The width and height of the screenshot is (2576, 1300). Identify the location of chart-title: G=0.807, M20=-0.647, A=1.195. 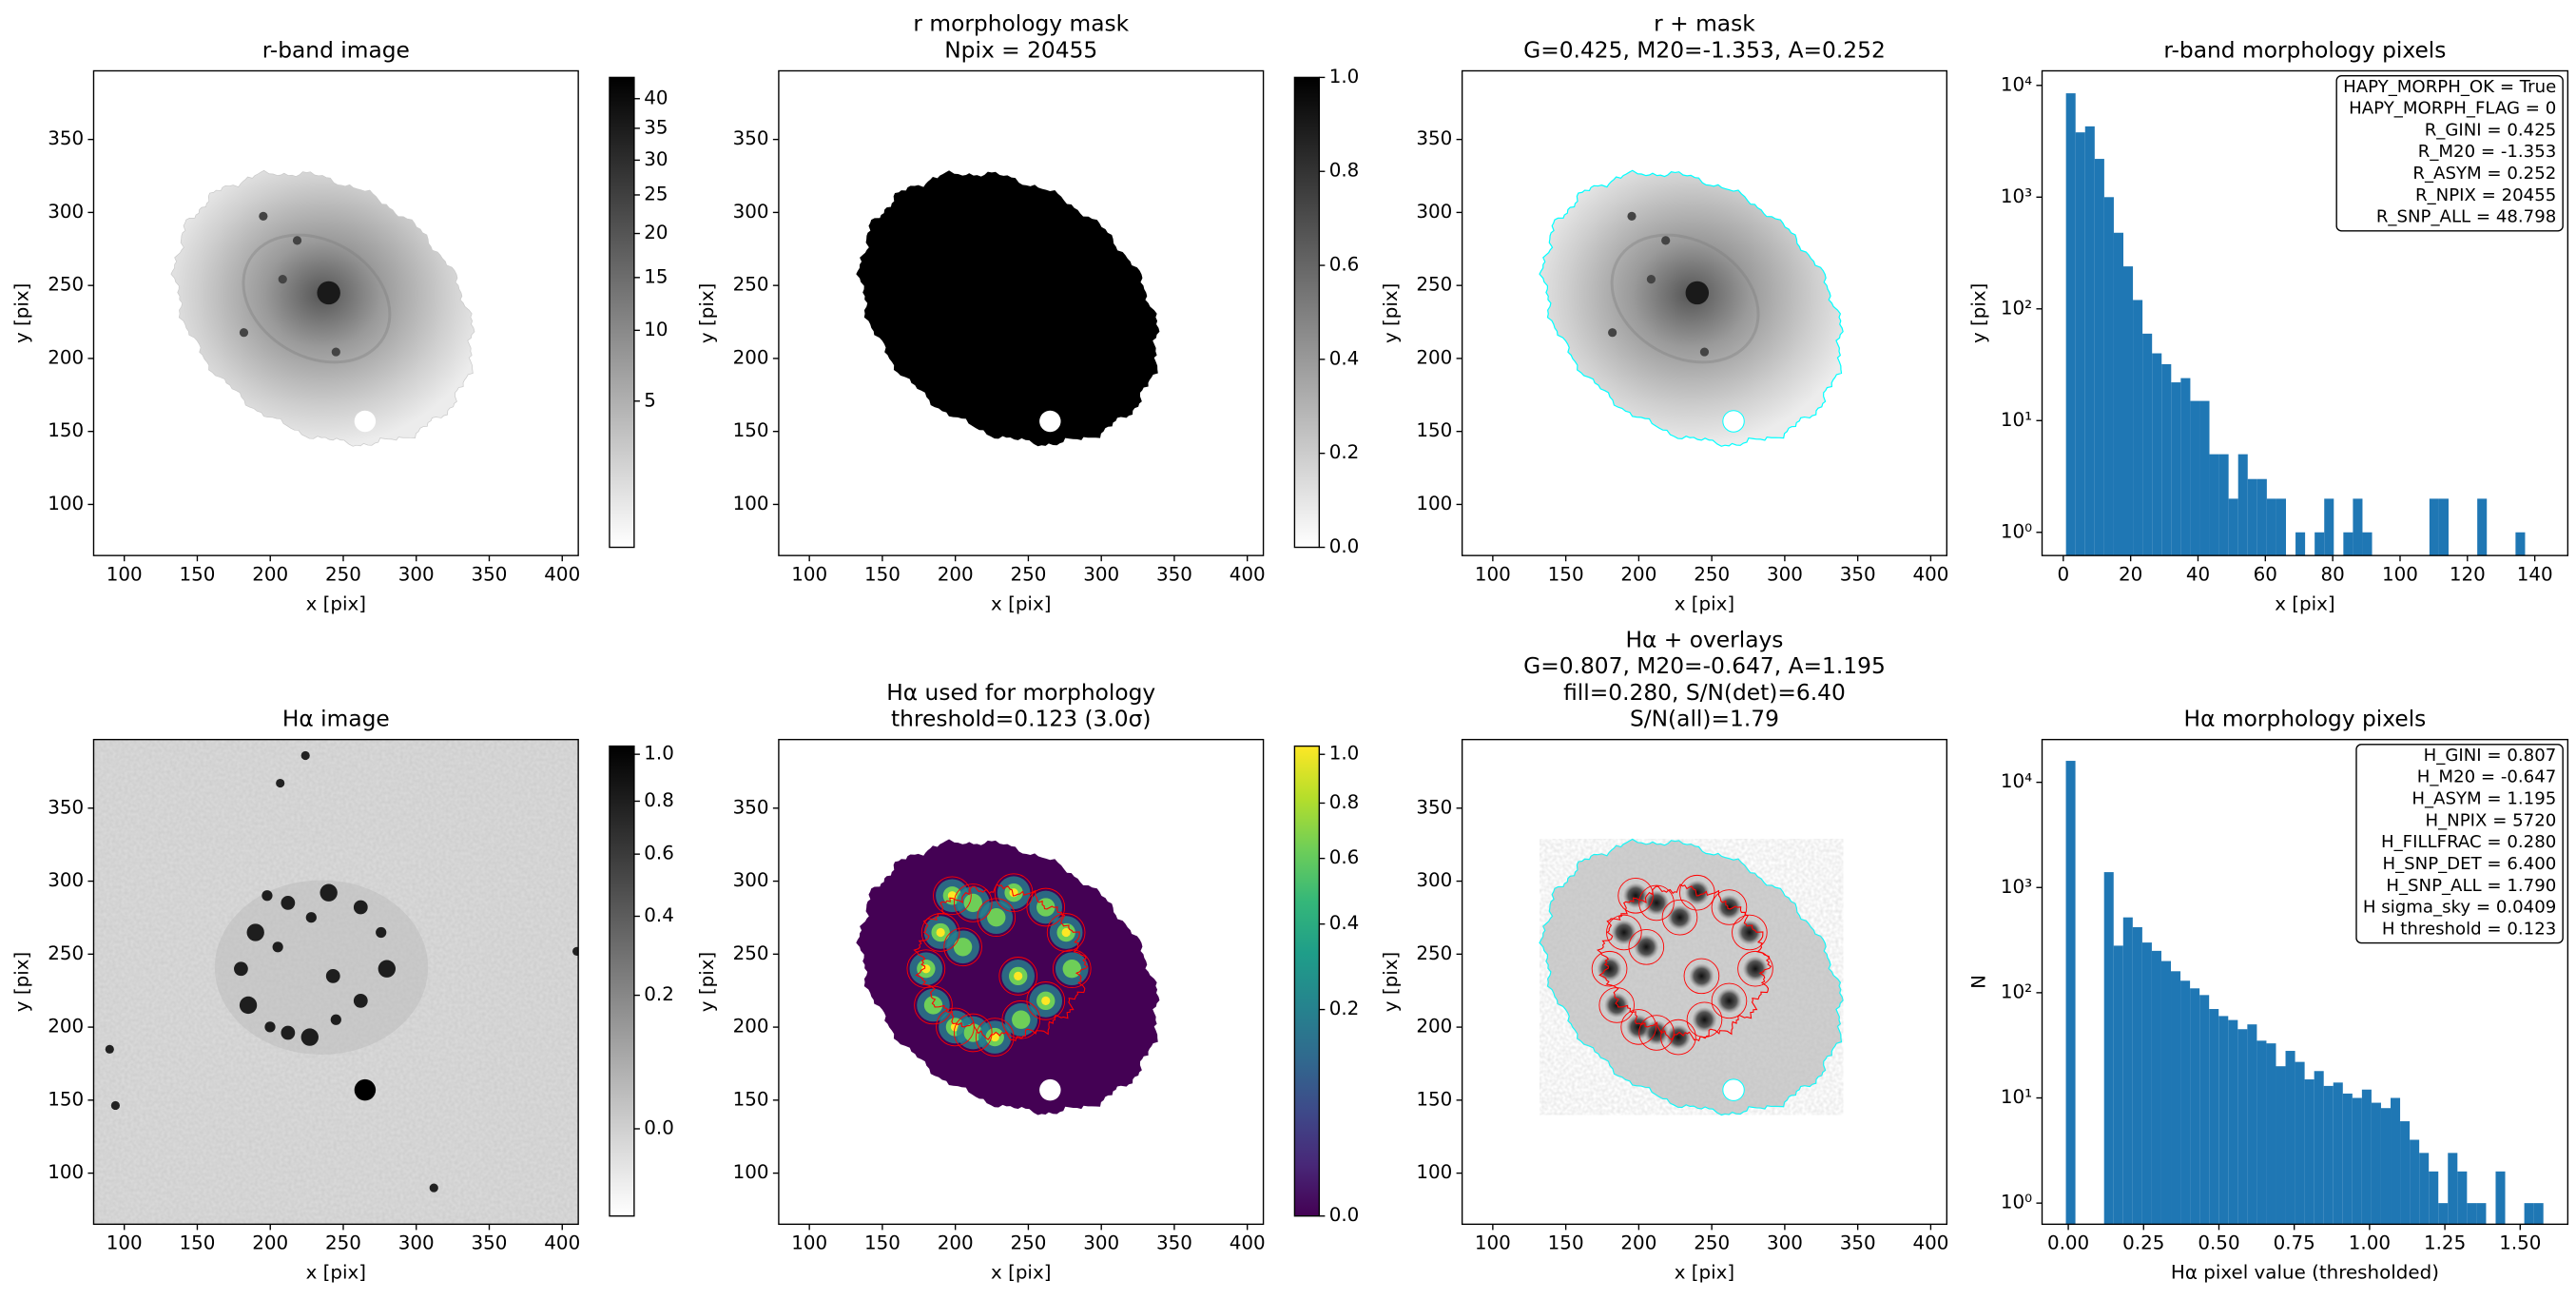
(1704, 666).